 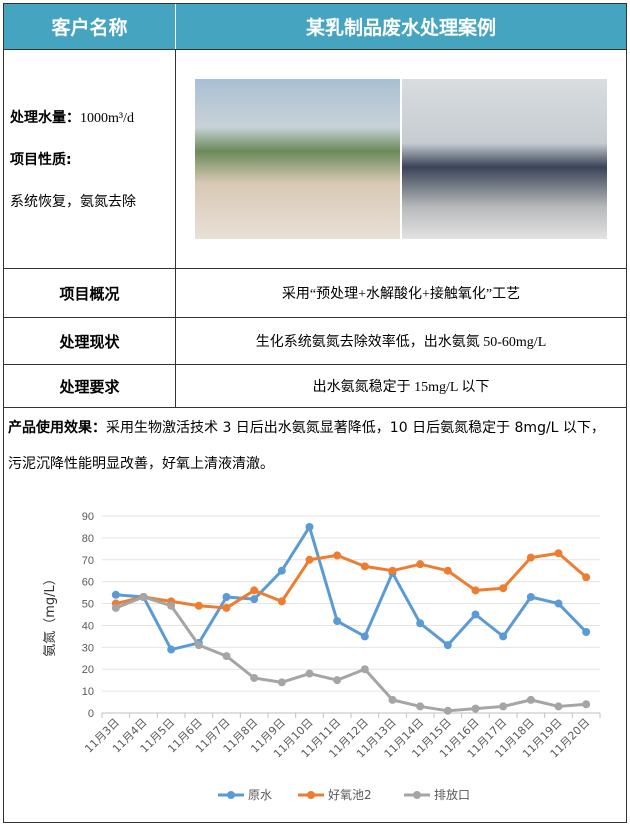 I want to click on legend-label: 排放口, so click(x=452, y=794).